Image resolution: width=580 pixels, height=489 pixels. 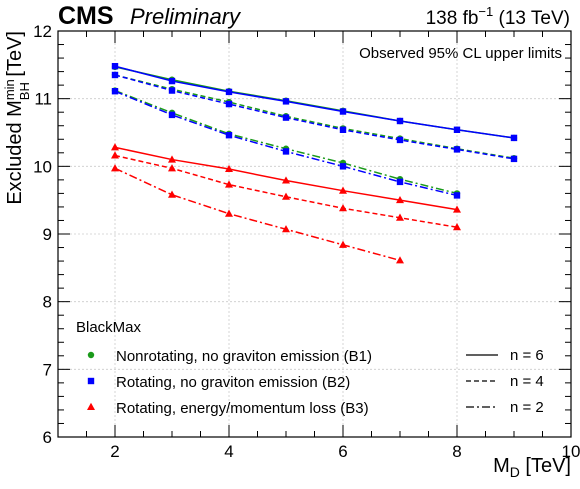 What do you see at coordinates (42, 31) in the screenshot?
I see `y-tick-label: 12` at bounding box center [42, 31].